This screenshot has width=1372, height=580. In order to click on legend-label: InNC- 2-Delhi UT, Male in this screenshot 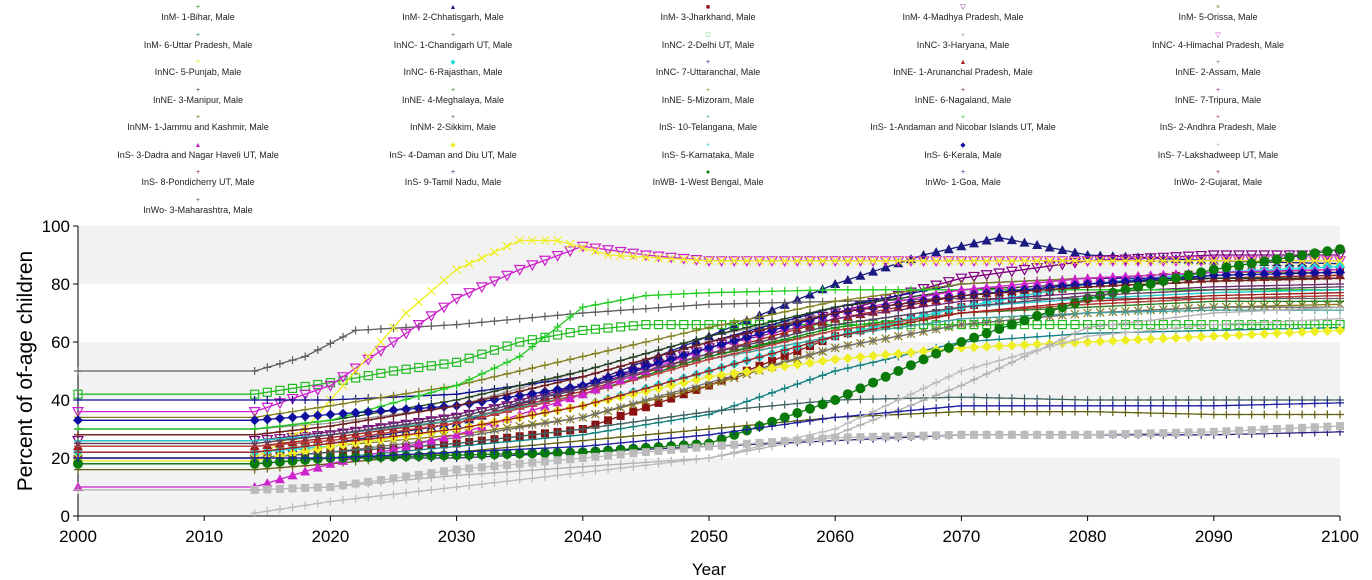, I will do `click(708, 44)`.